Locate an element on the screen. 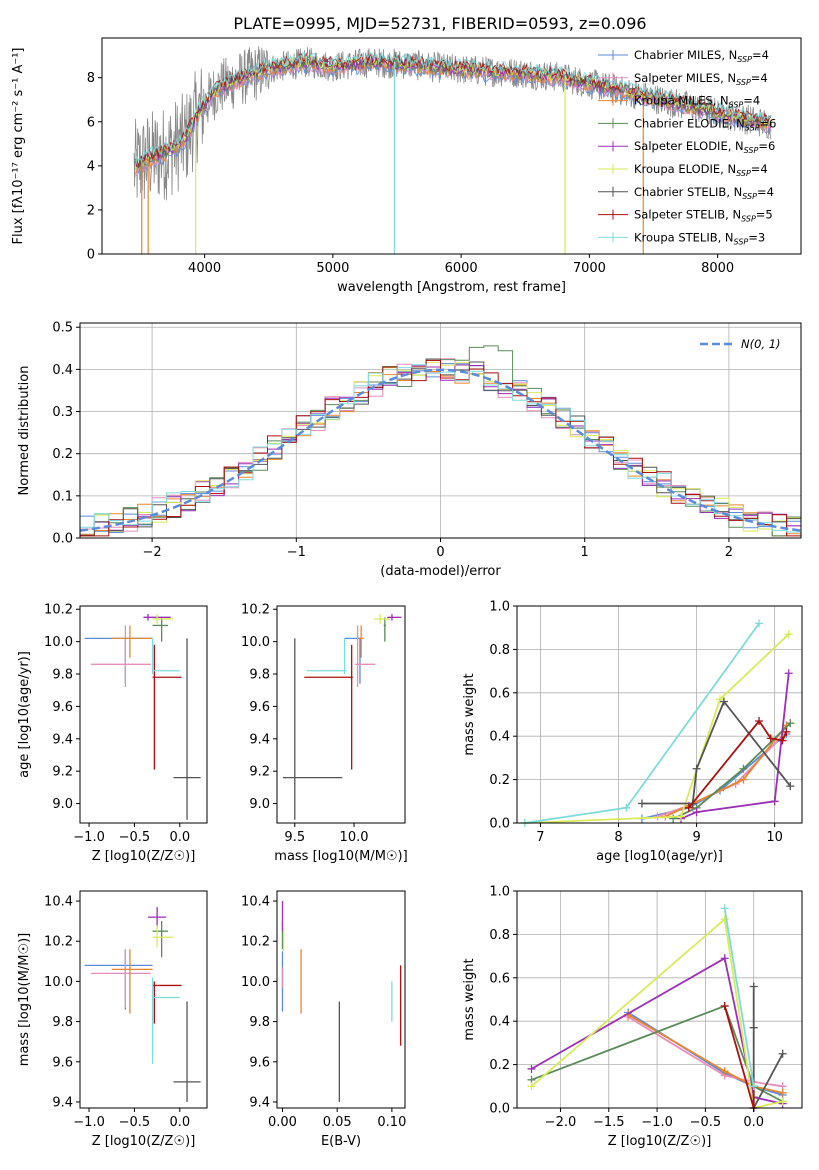 This screenshot has height=1170, width=819. x-tick-label: 6000 is located at coordinates (461, 268).